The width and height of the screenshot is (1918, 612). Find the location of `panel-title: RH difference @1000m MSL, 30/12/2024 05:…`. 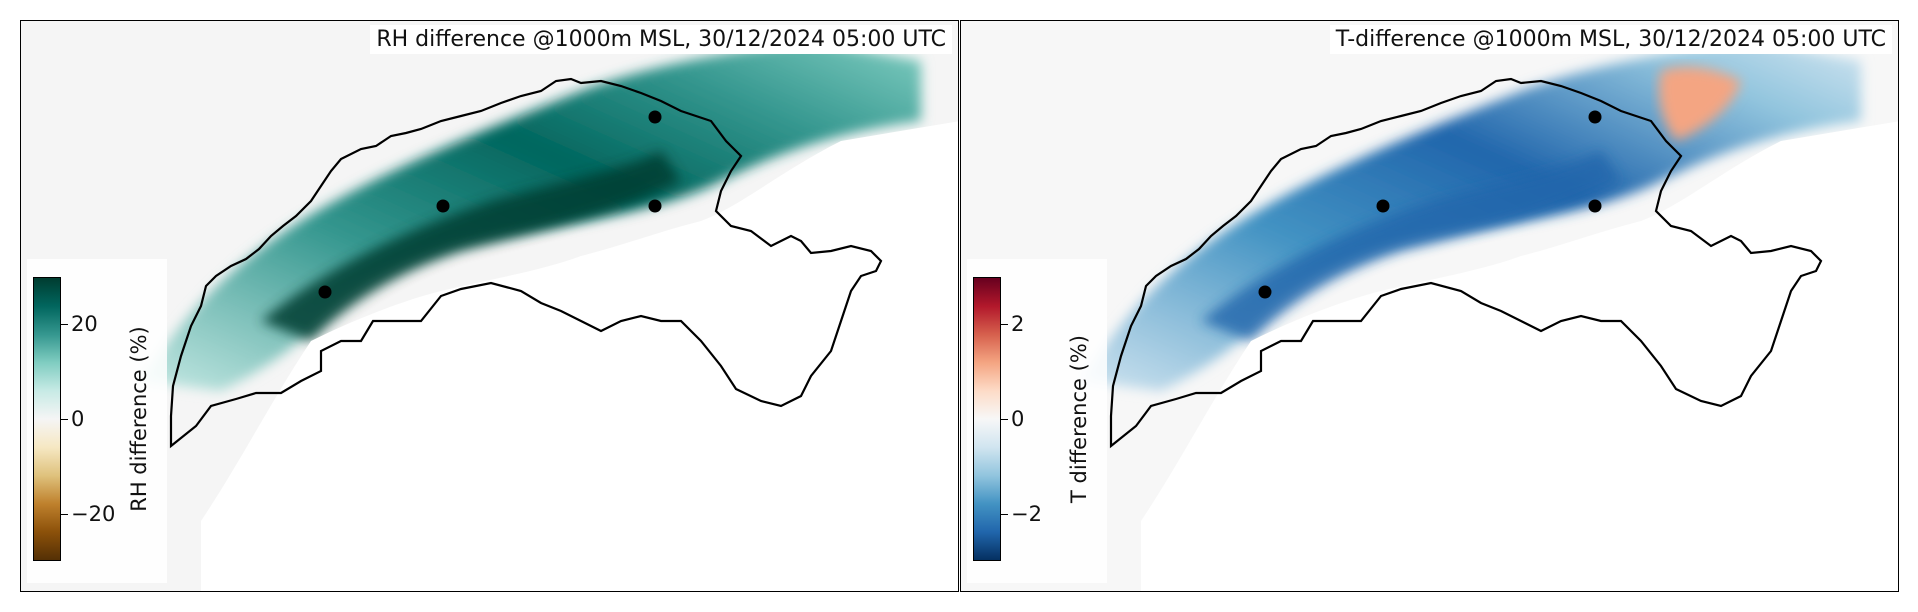

panel-title: RH difference @1000m MSL, 30/12/2024 05:… is located at coordinates (661, 39).